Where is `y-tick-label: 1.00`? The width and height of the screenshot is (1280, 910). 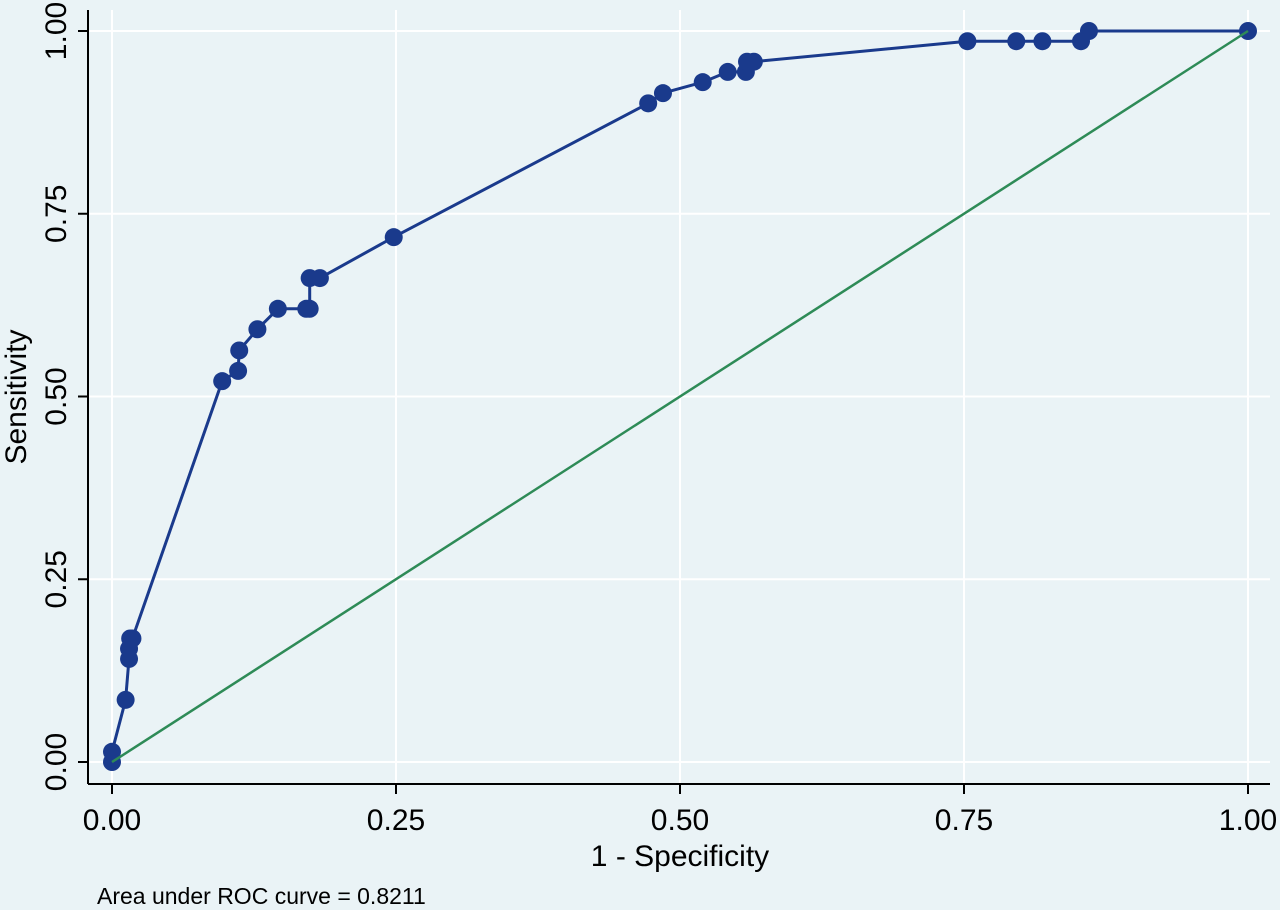
y-tick-label: 1.00 is located at coordinates (56, 31).